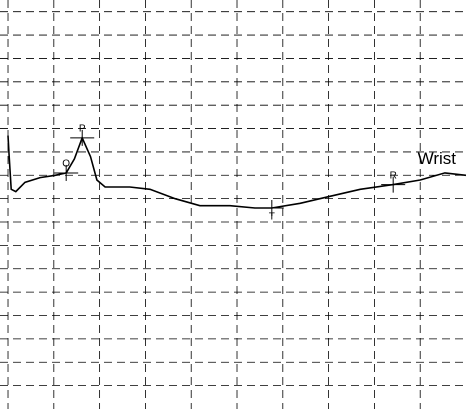 Image resolution: width=466 pixels, height=409 pixels. What do you see at coordinates (272, 217) in the screenshot?
I see `marker-label: T` at bounding box center [272, 217].